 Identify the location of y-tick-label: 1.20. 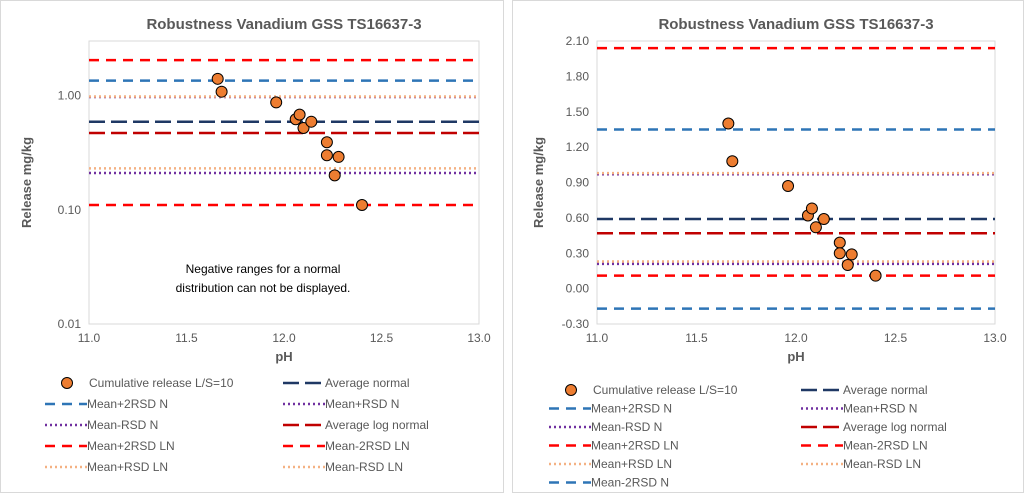
(578, 147).